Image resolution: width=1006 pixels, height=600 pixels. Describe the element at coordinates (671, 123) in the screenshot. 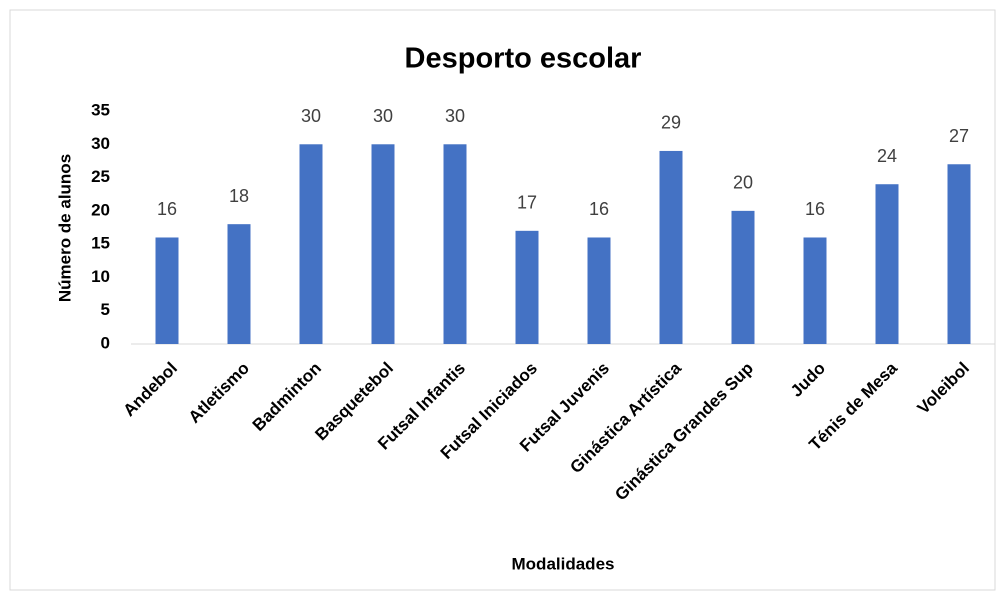

I see `data-label: 29` at that location.